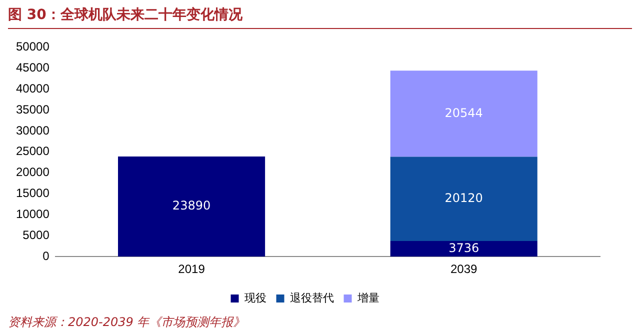 The width and height of the screenshot is (640, 335). I want to click on y-tick-label: 15000, so click(33, 193).